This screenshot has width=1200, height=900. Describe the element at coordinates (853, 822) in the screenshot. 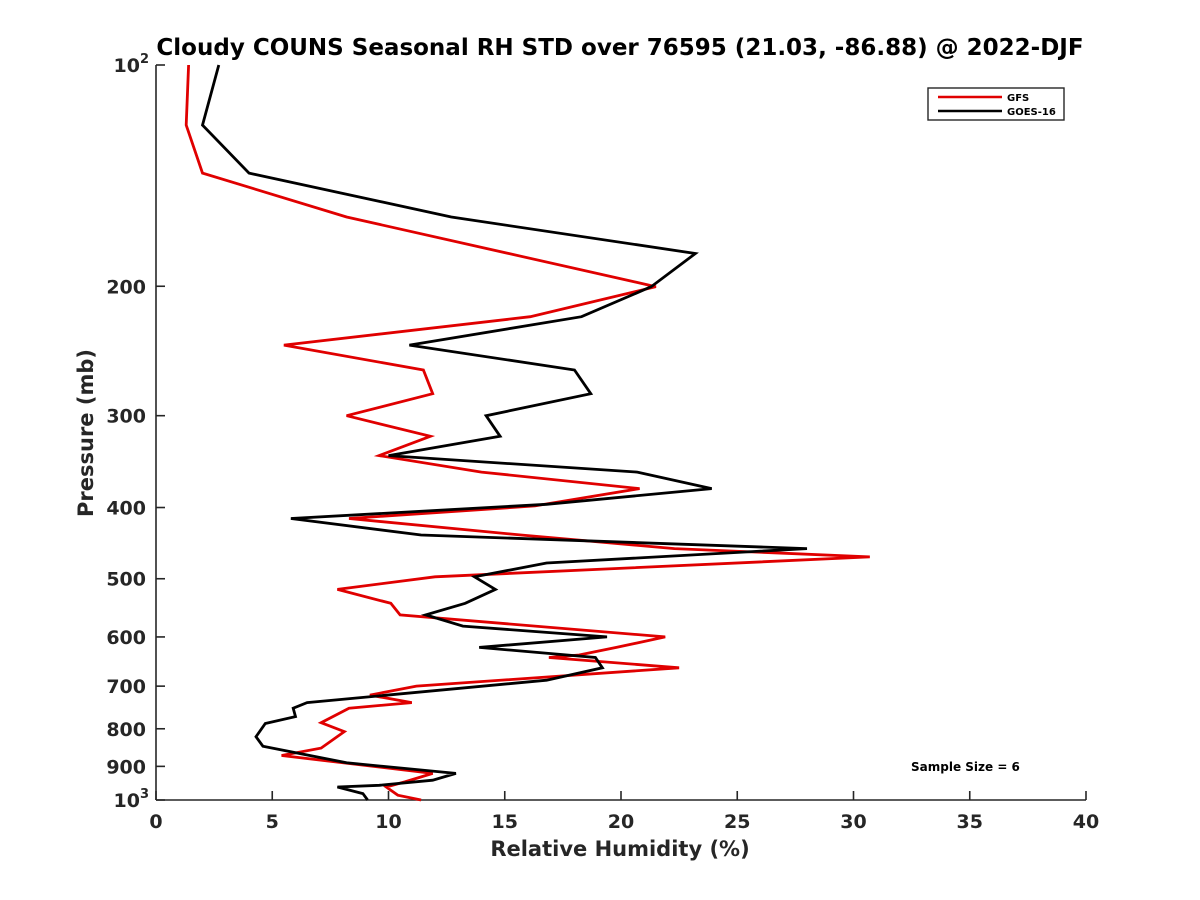

I see `x-tick-label: 30` at that location.